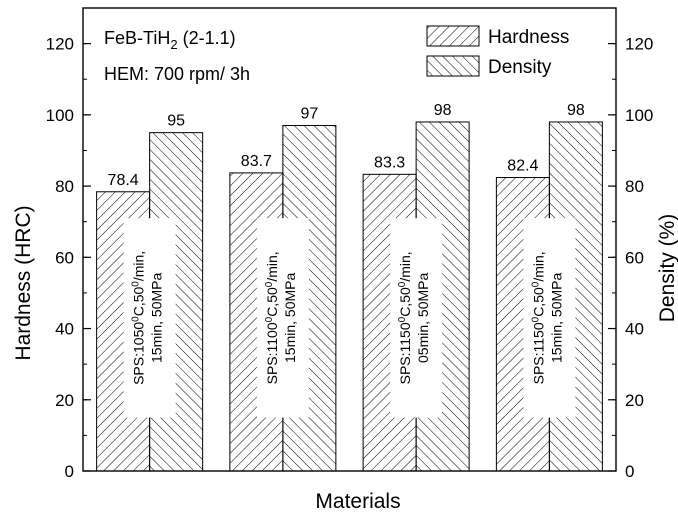 The height and width of the screenshot is (513, 678). I want to click on legend-label-hardness: Hardness, so click(528, 37).